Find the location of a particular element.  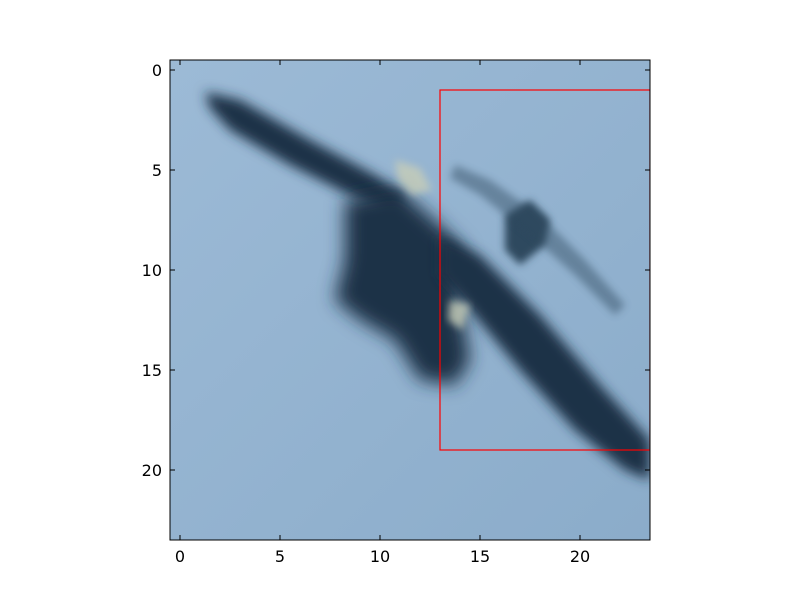

x-tick-label: 20 is located at coordinates (580, 556).